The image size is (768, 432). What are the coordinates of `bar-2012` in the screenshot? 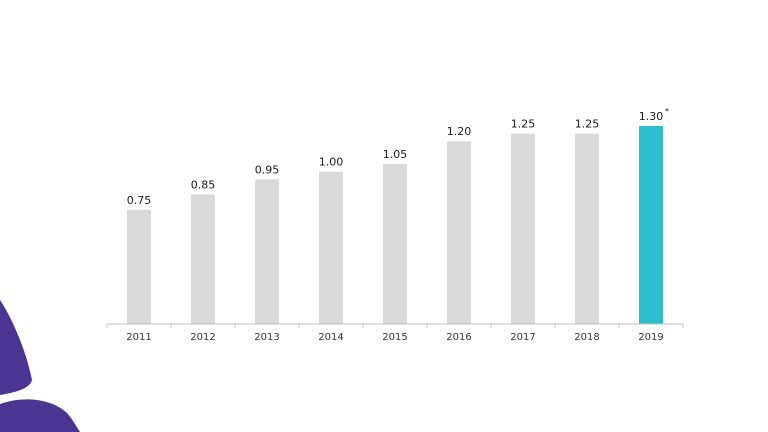 It's located at (203, 259).